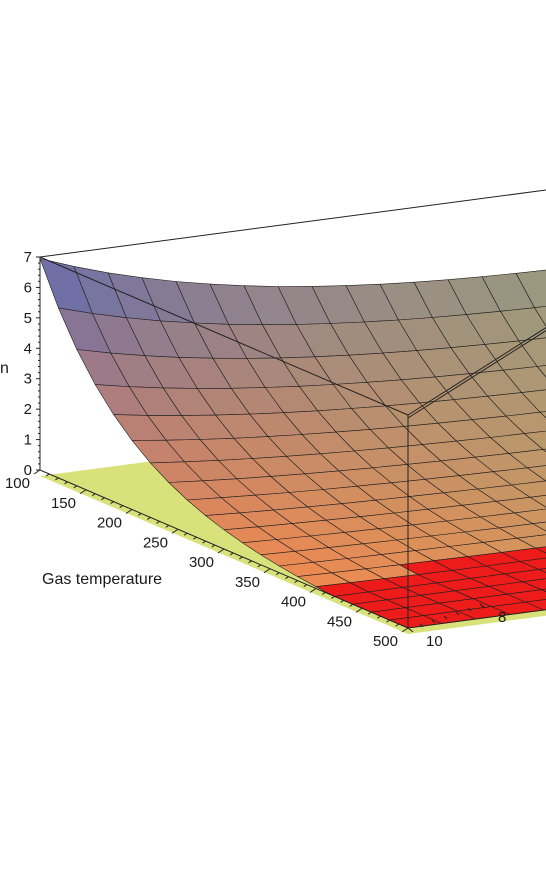  I want to click on x-tick-label: 500, so click(385, 641).